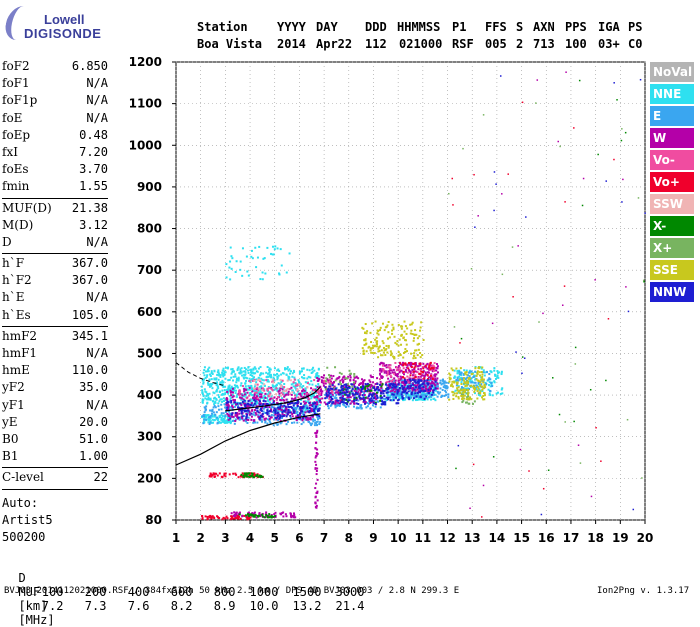 This screenshot has height=627, width=700. I want to click on param-row: h`F 367.0, so click(55, 263).